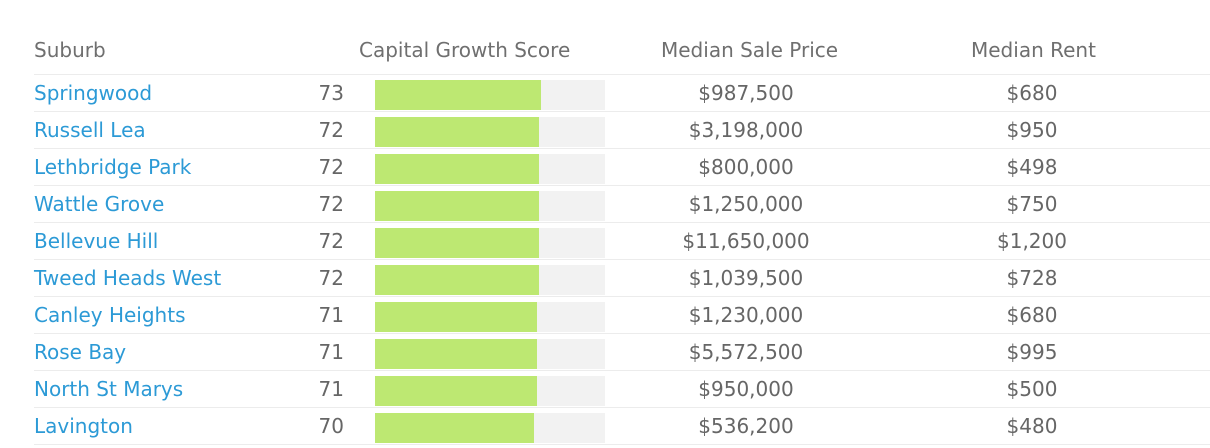 The width and height of the screenshot is (1210, 448). I want to click on median-rent: $950, so click(1032, 130).